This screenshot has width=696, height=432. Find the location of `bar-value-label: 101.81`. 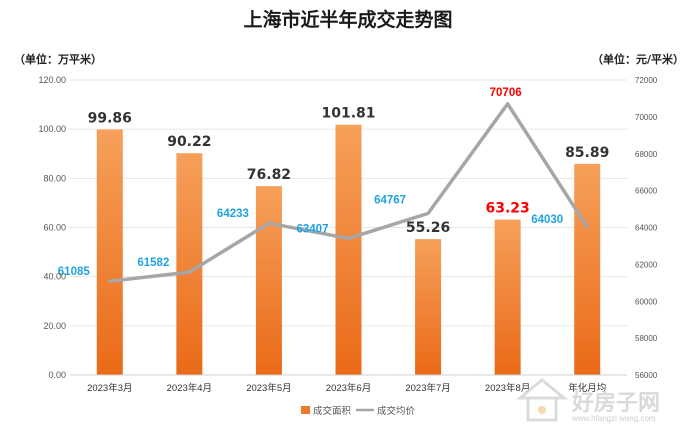

bar-value-label: 101.81 is located at coordinates (348, 114).